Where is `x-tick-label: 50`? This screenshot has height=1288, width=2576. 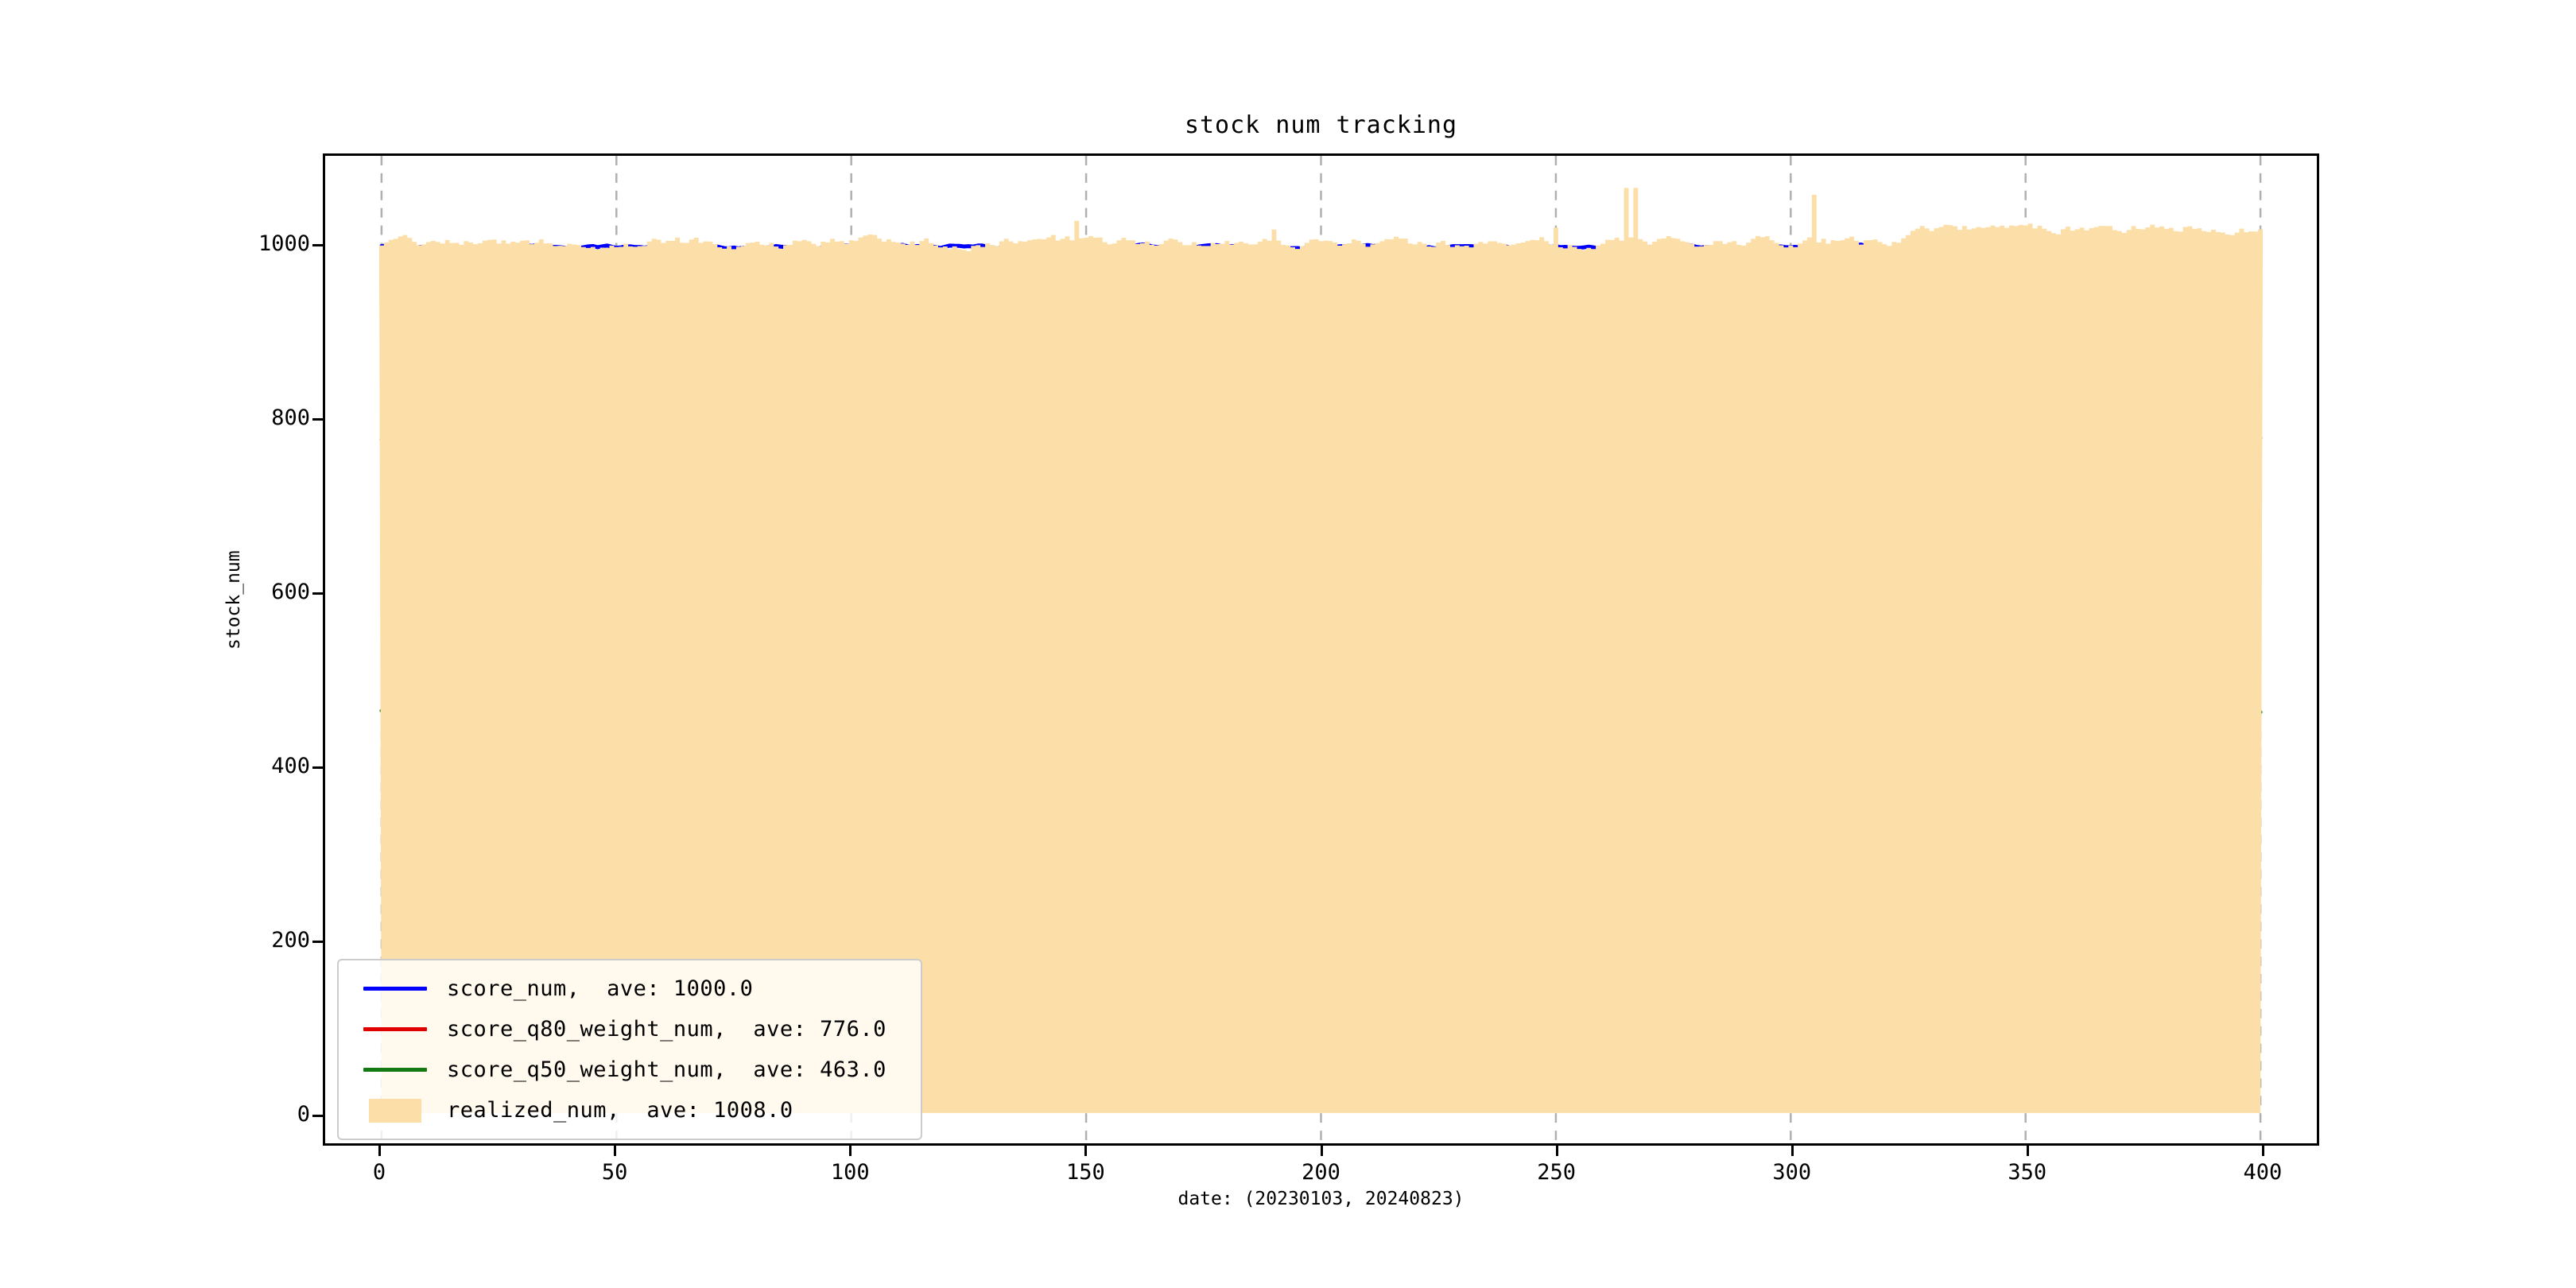
x-tick-label: 50 is located at coordinates (614, 1172).